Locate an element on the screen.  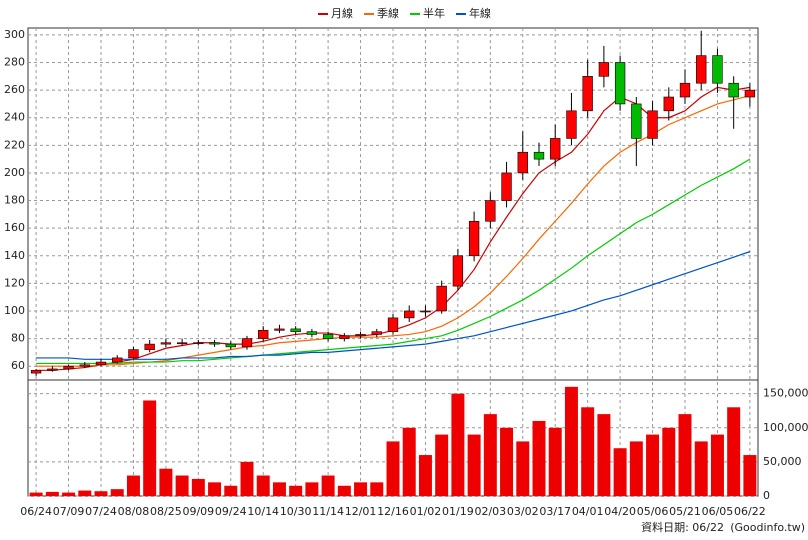
x-tick-label: 10/30 is located at coordinates (296, 511).